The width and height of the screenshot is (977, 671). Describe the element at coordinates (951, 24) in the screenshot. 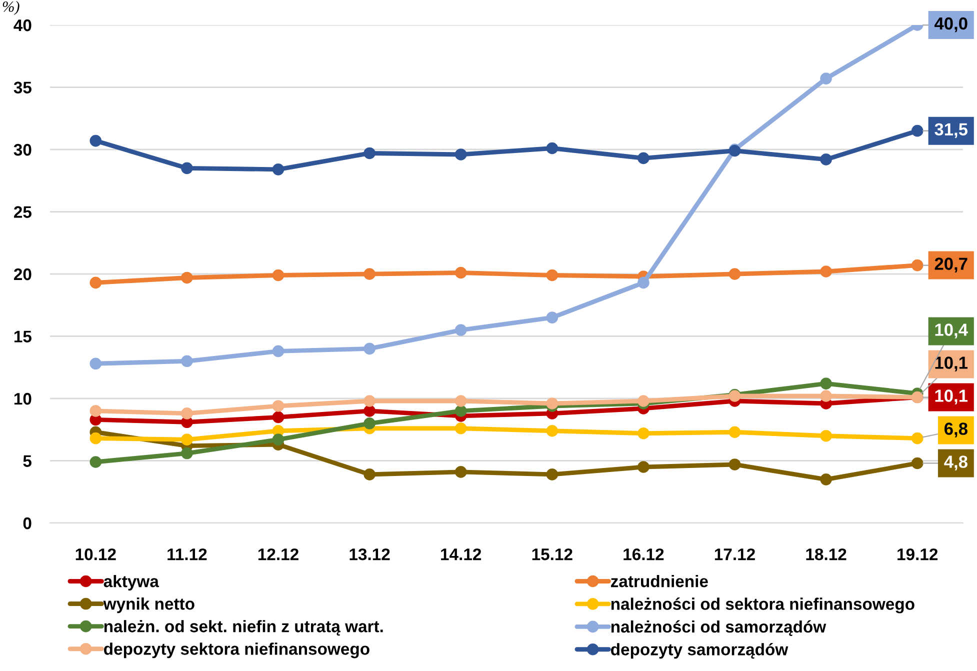

I see `data-label: 40,0` at that location.